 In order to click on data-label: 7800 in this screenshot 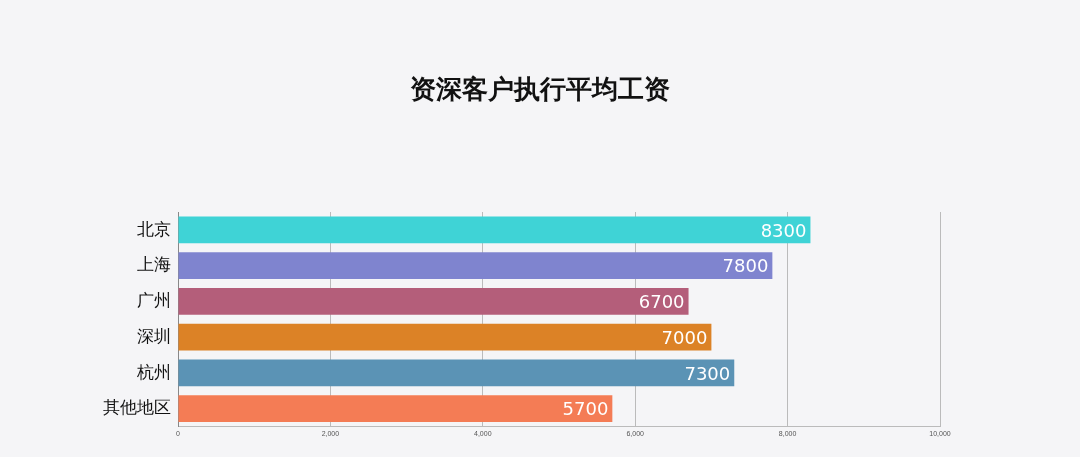, I will do `click(745, 266)`.